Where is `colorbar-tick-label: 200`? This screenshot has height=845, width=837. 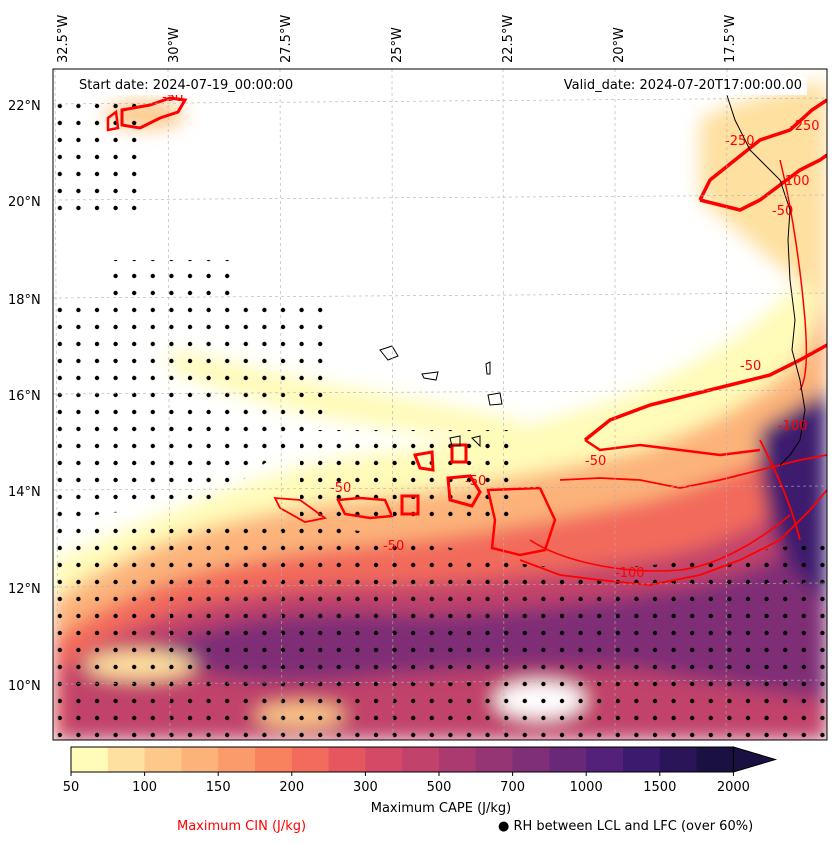
colorbar-tick-label: 200 is located at coordinates (291, 787).